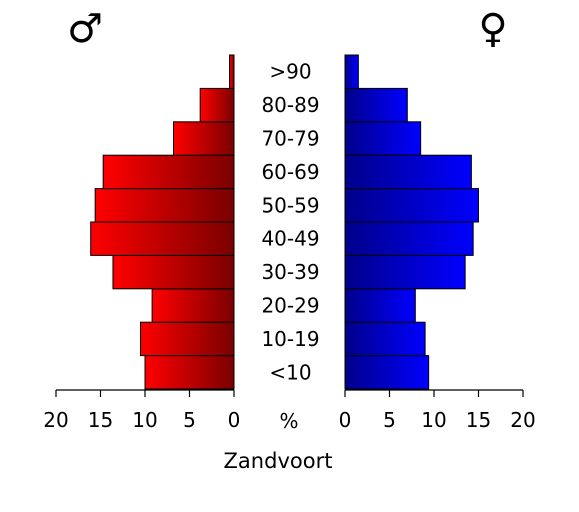 This screenshot has width=579, height=512. I want to click on right-axis: 0 5 10 15 20, so click(437, 410).